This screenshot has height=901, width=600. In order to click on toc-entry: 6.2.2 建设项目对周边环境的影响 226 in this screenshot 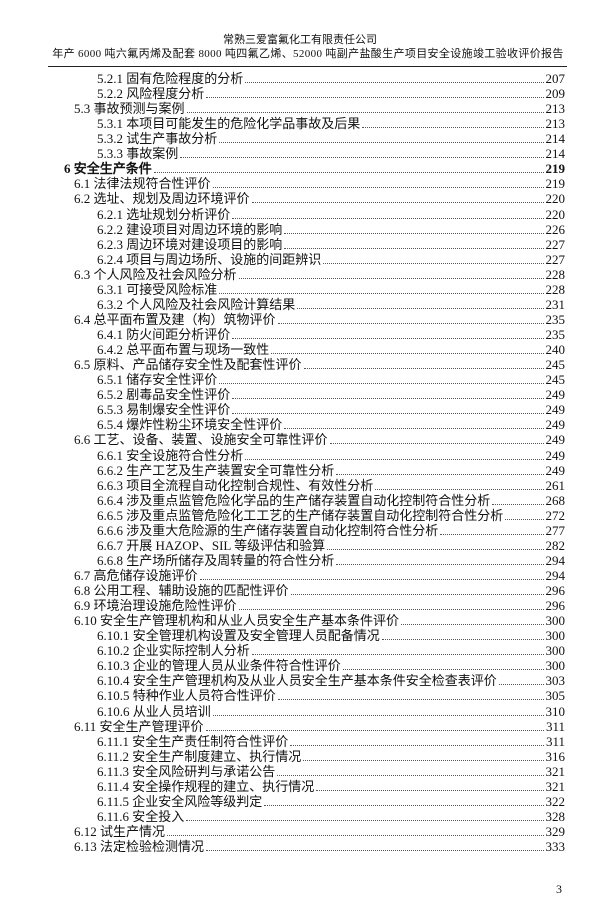, I will do `click(331, 229)`.